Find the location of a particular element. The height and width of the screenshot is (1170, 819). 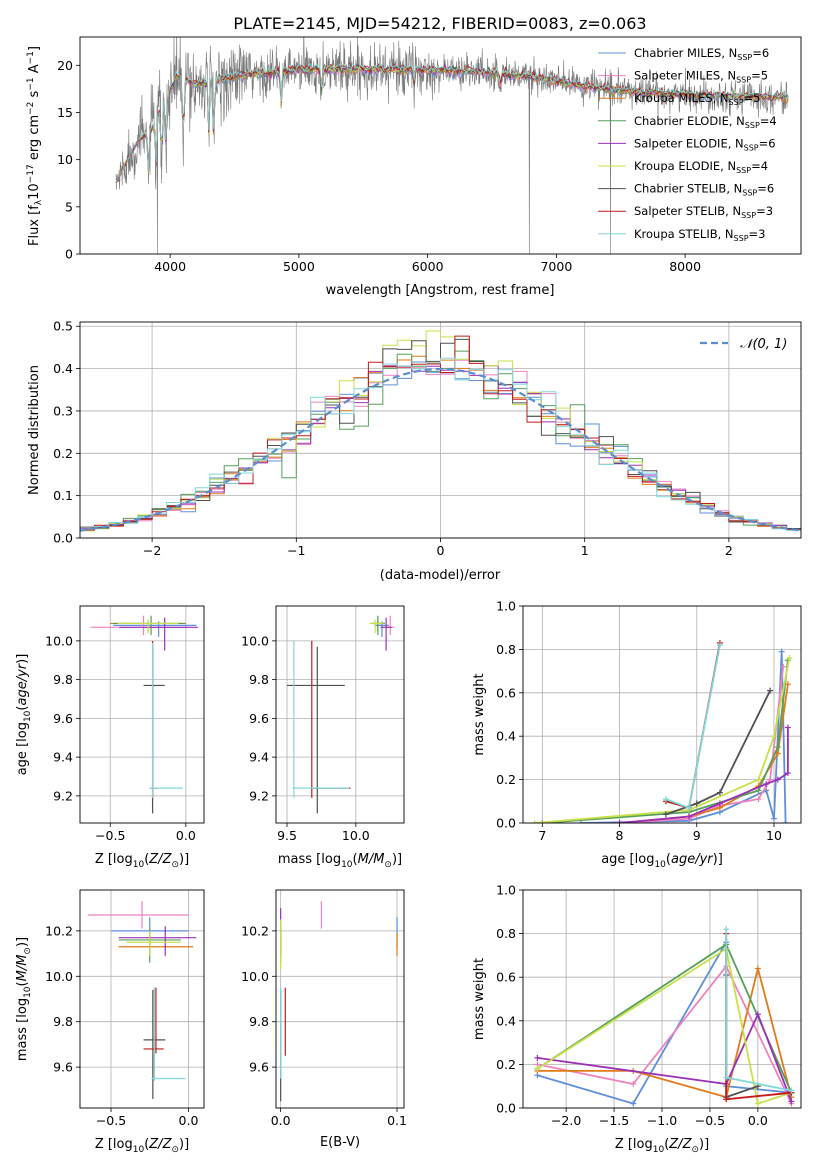

x-tick-label: 5000 is located at coordinates (299, 266).